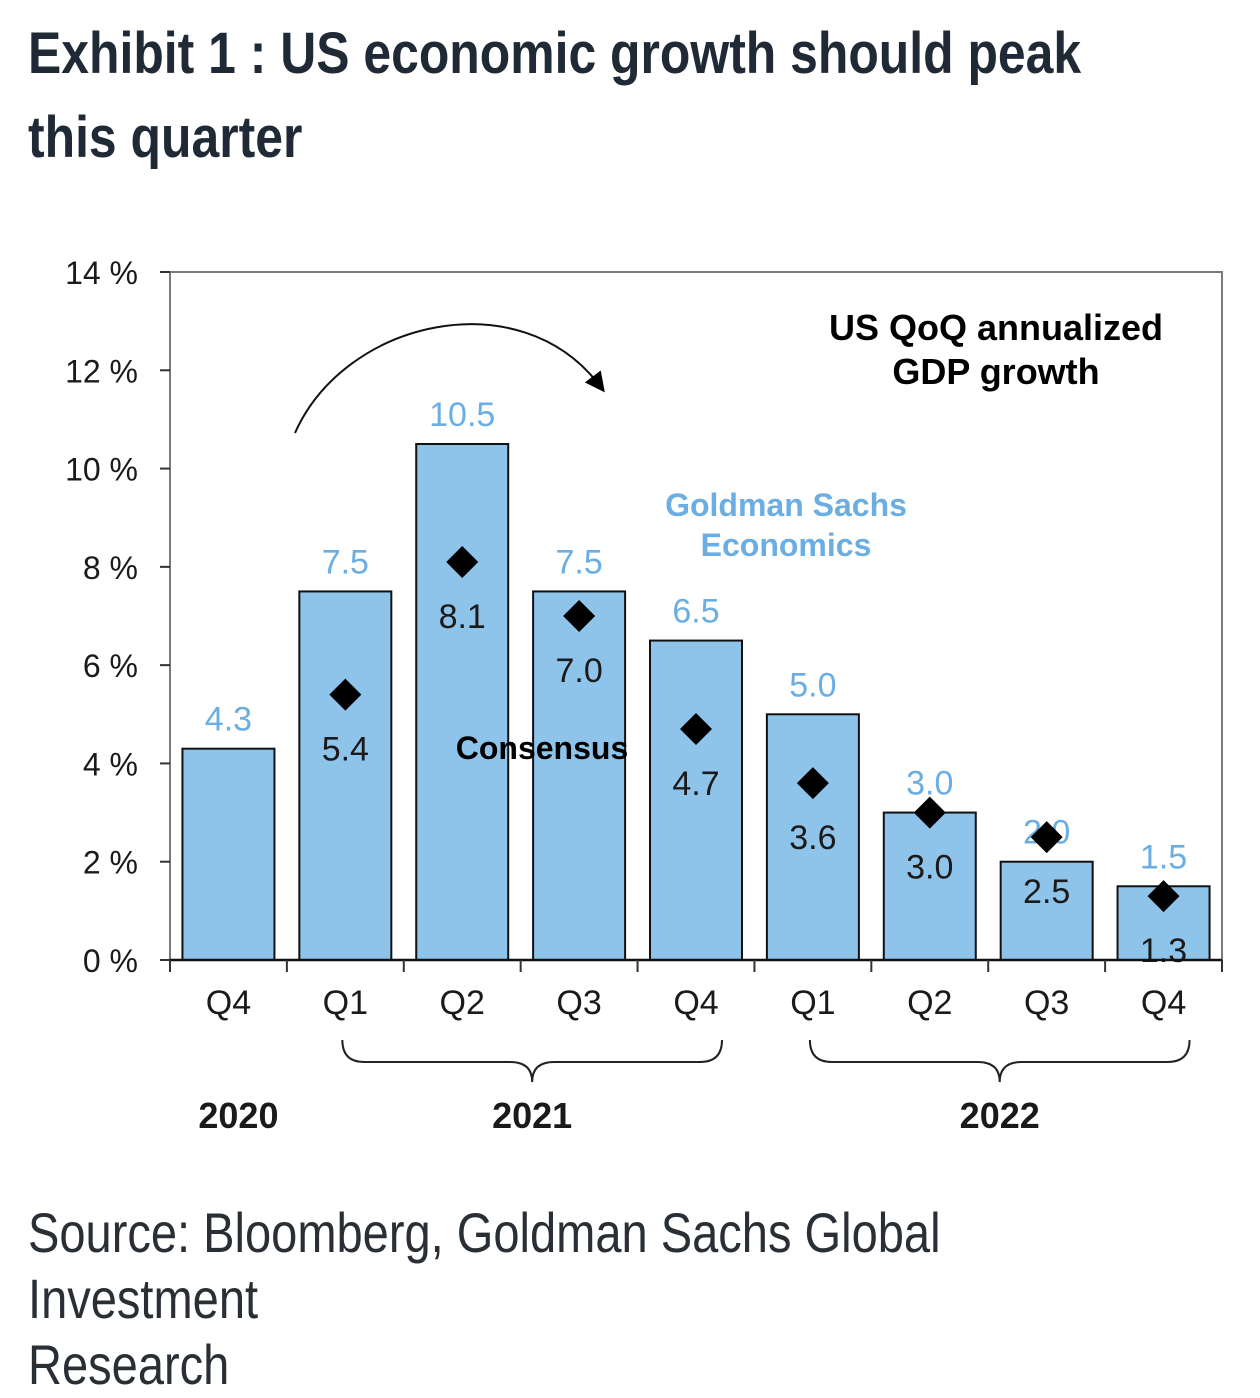 Image resolution: width=1260 pixels, height=1398 pixels. Describe the element at coordinates (110, 961) in the screenshot. I see `y-axis-tick-label: 0 %` at that location.